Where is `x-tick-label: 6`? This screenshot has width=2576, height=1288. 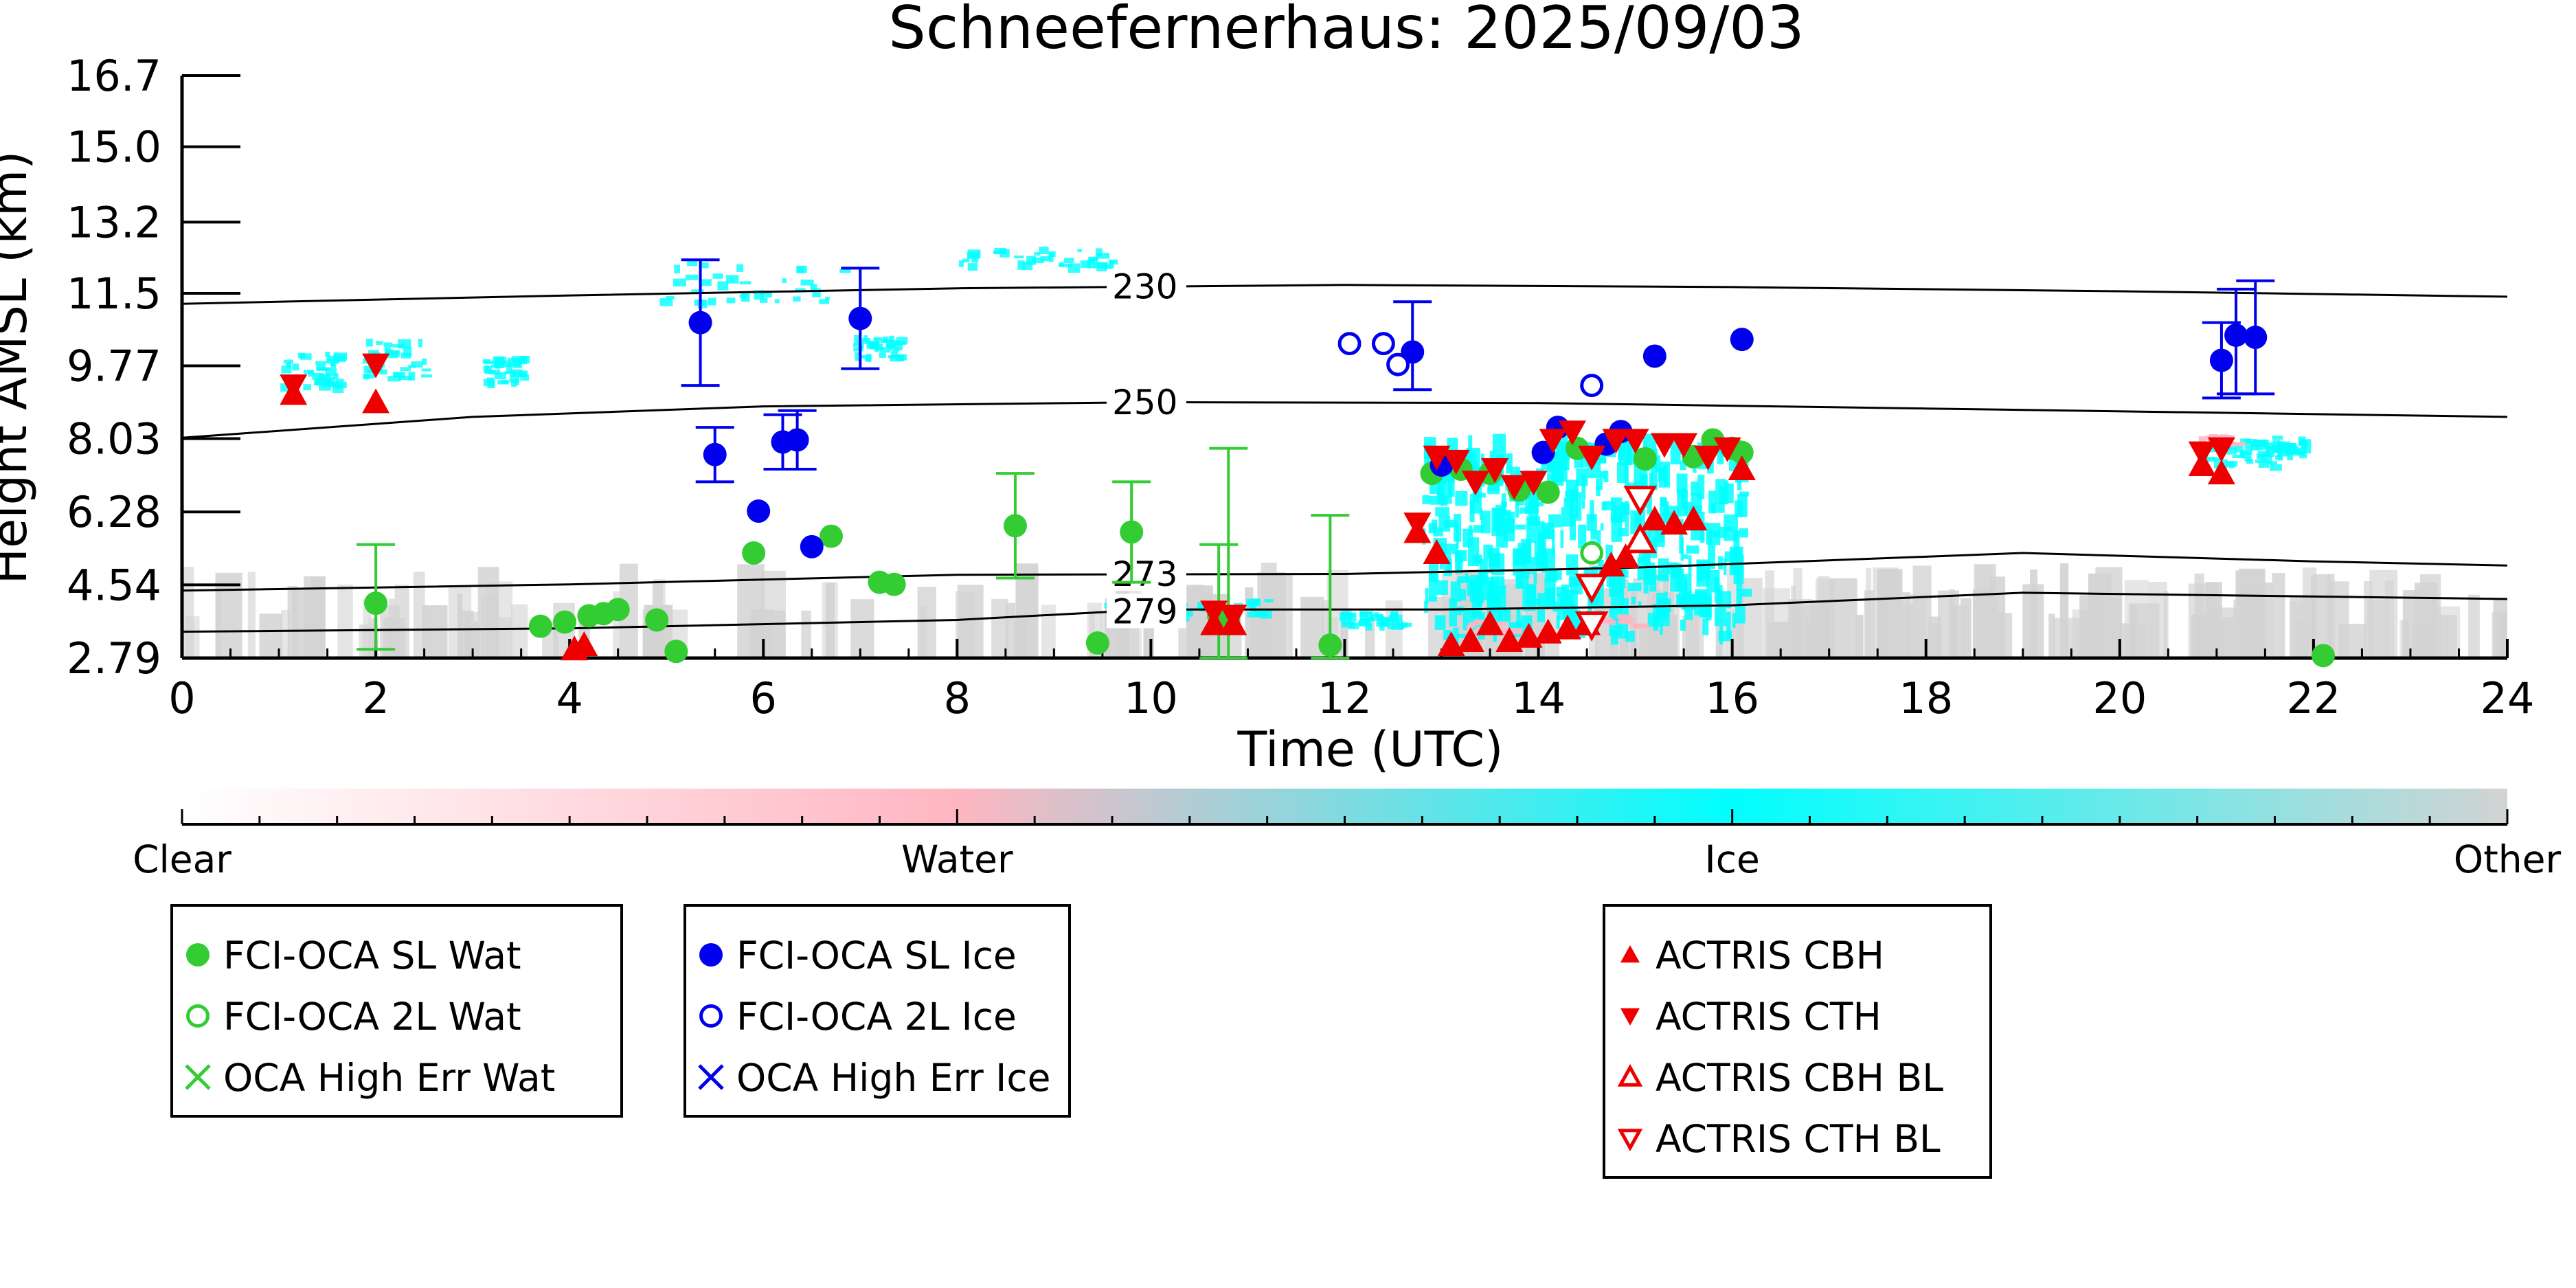
x-tick-label: 6 is located at coordinates (763, 698).